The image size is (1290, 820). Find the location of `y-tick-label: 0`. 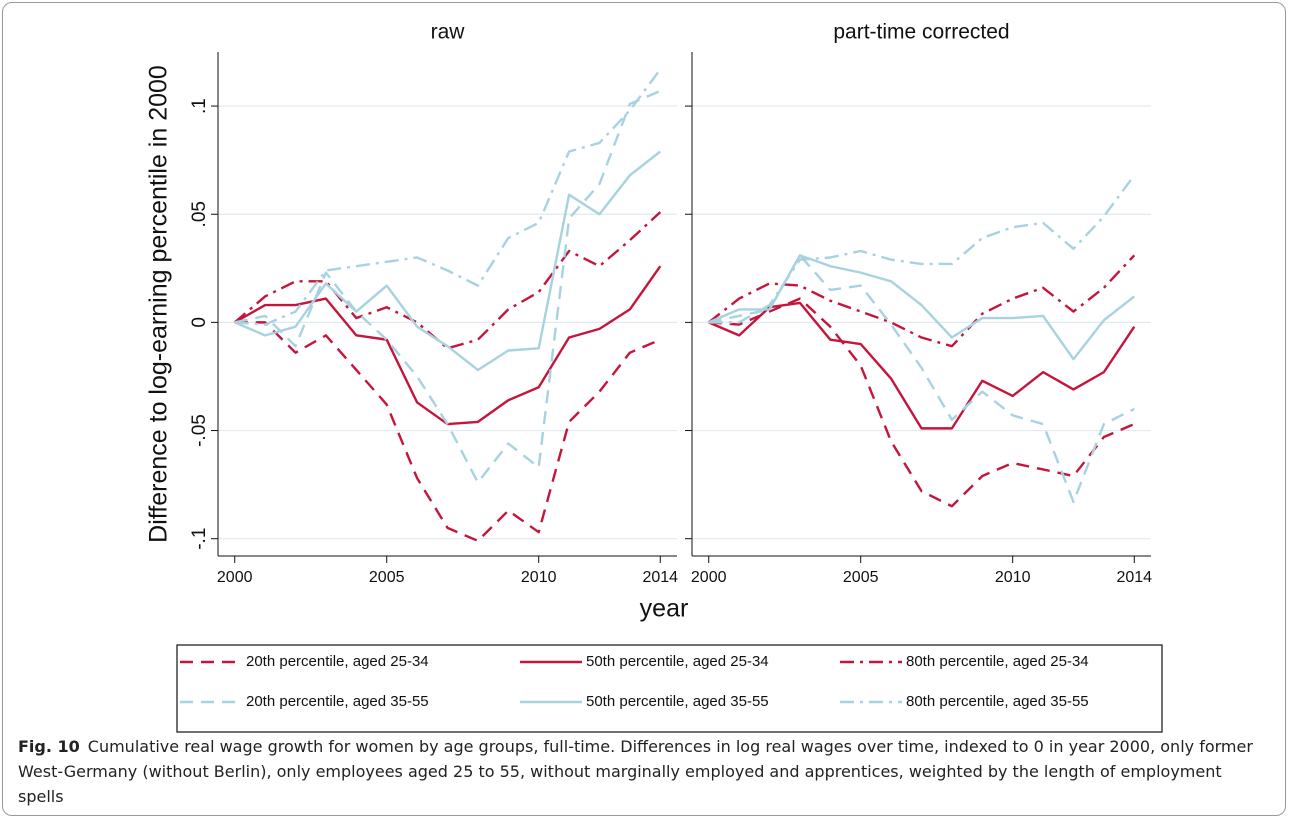

y-tick-label: 0 is located at coordinates (199, 322).